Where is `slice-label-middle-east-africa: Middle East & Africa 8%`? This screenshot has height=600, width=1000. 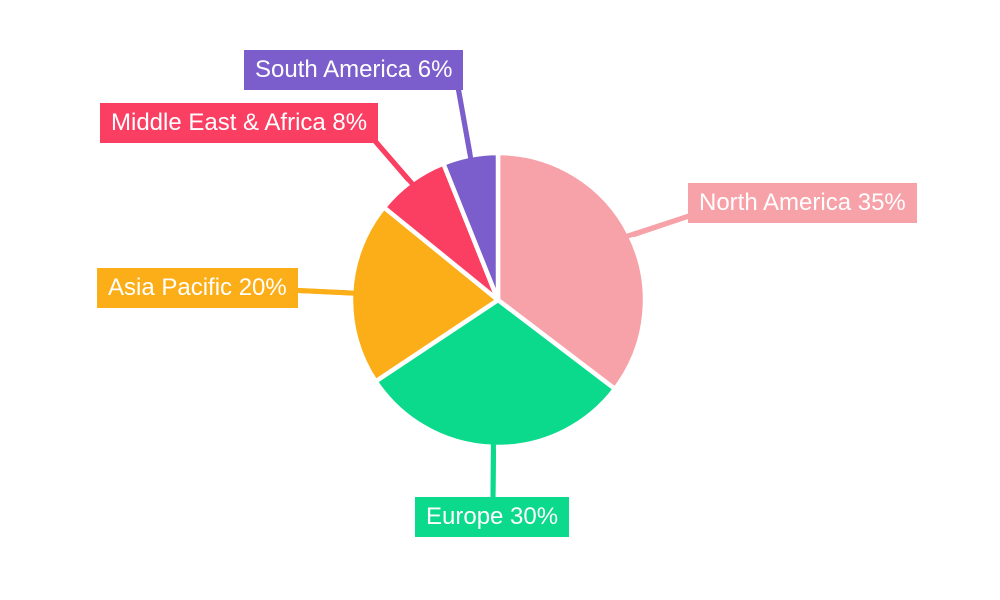
slice-label-middle-east-africa: Middle East & Africa 8% is located at coordinates (239, 123).